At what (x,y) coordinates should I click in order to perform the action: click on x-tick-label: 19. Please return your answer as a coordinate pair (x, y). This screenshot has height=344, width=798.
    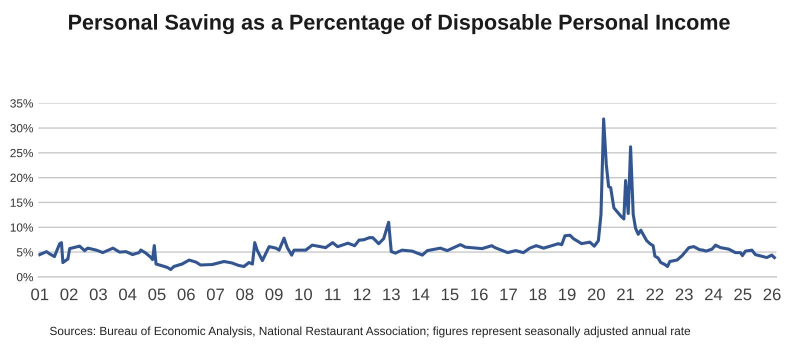
    Looking at the image, I should click on (567, 294).